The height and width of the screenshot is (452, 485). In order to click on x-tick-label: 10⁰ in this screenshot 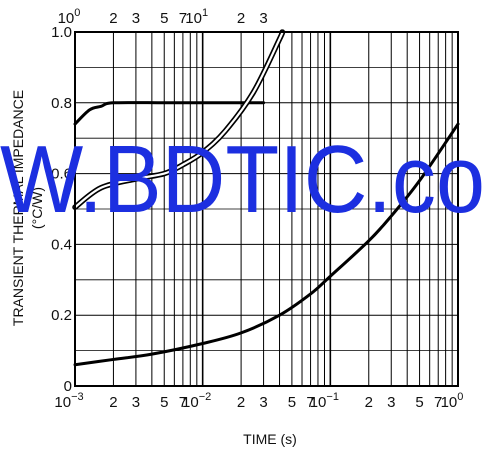, I will do `click(452, 401)`.